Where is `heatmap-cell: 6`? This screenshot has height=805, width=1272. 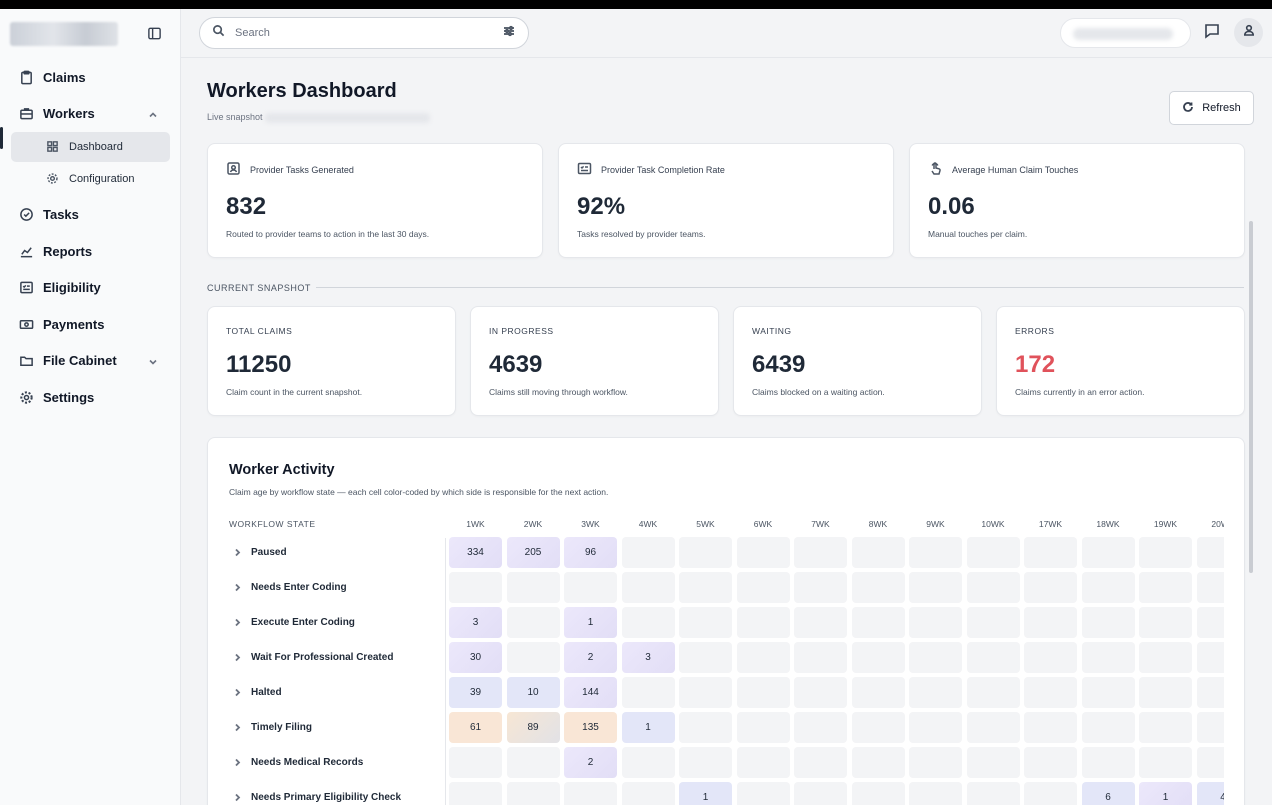 heatmap-cell: 6 is located at coordinates (1108, 793).